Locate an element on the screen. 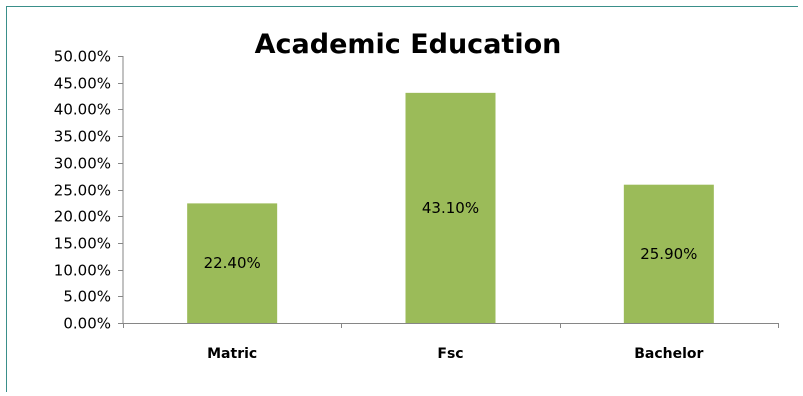  data-labels: 22.40% 43.10% 25.90% is located at coordinates (451, 235).